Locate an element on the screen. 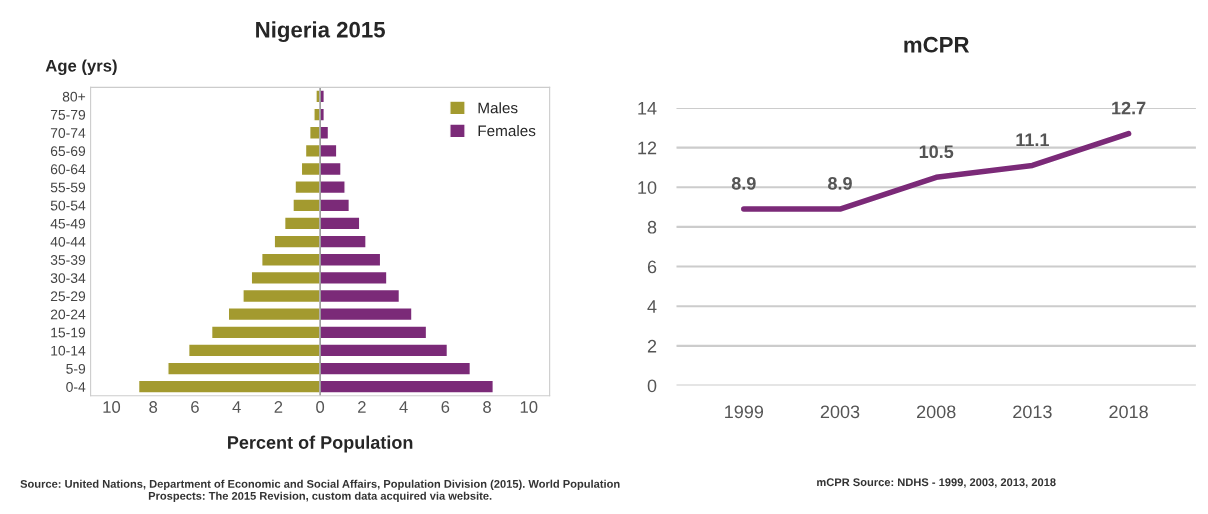 This screenshot has width=1208, height=514. y-tick-label: 70-74 is located at coordinates (68, 133).